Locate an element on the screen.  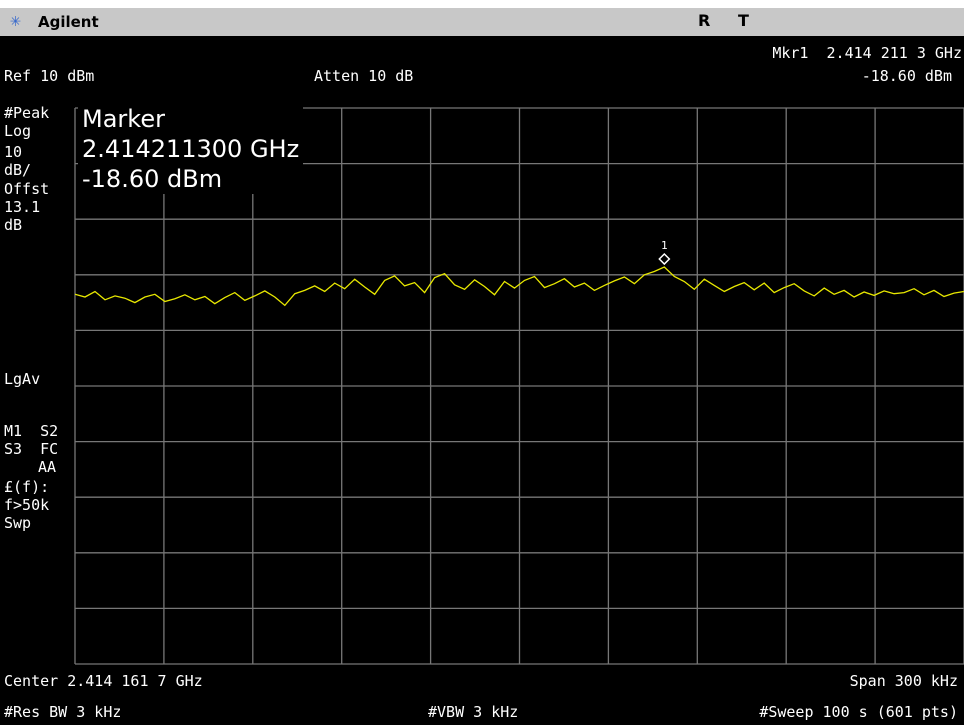
logo: ✳ is located at coordinates (15, 20).